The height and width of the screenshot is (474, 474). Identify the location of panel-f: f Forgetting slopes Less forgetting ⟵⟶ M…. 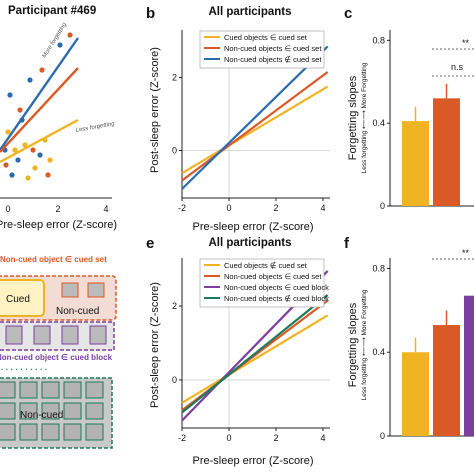
(409, 338).